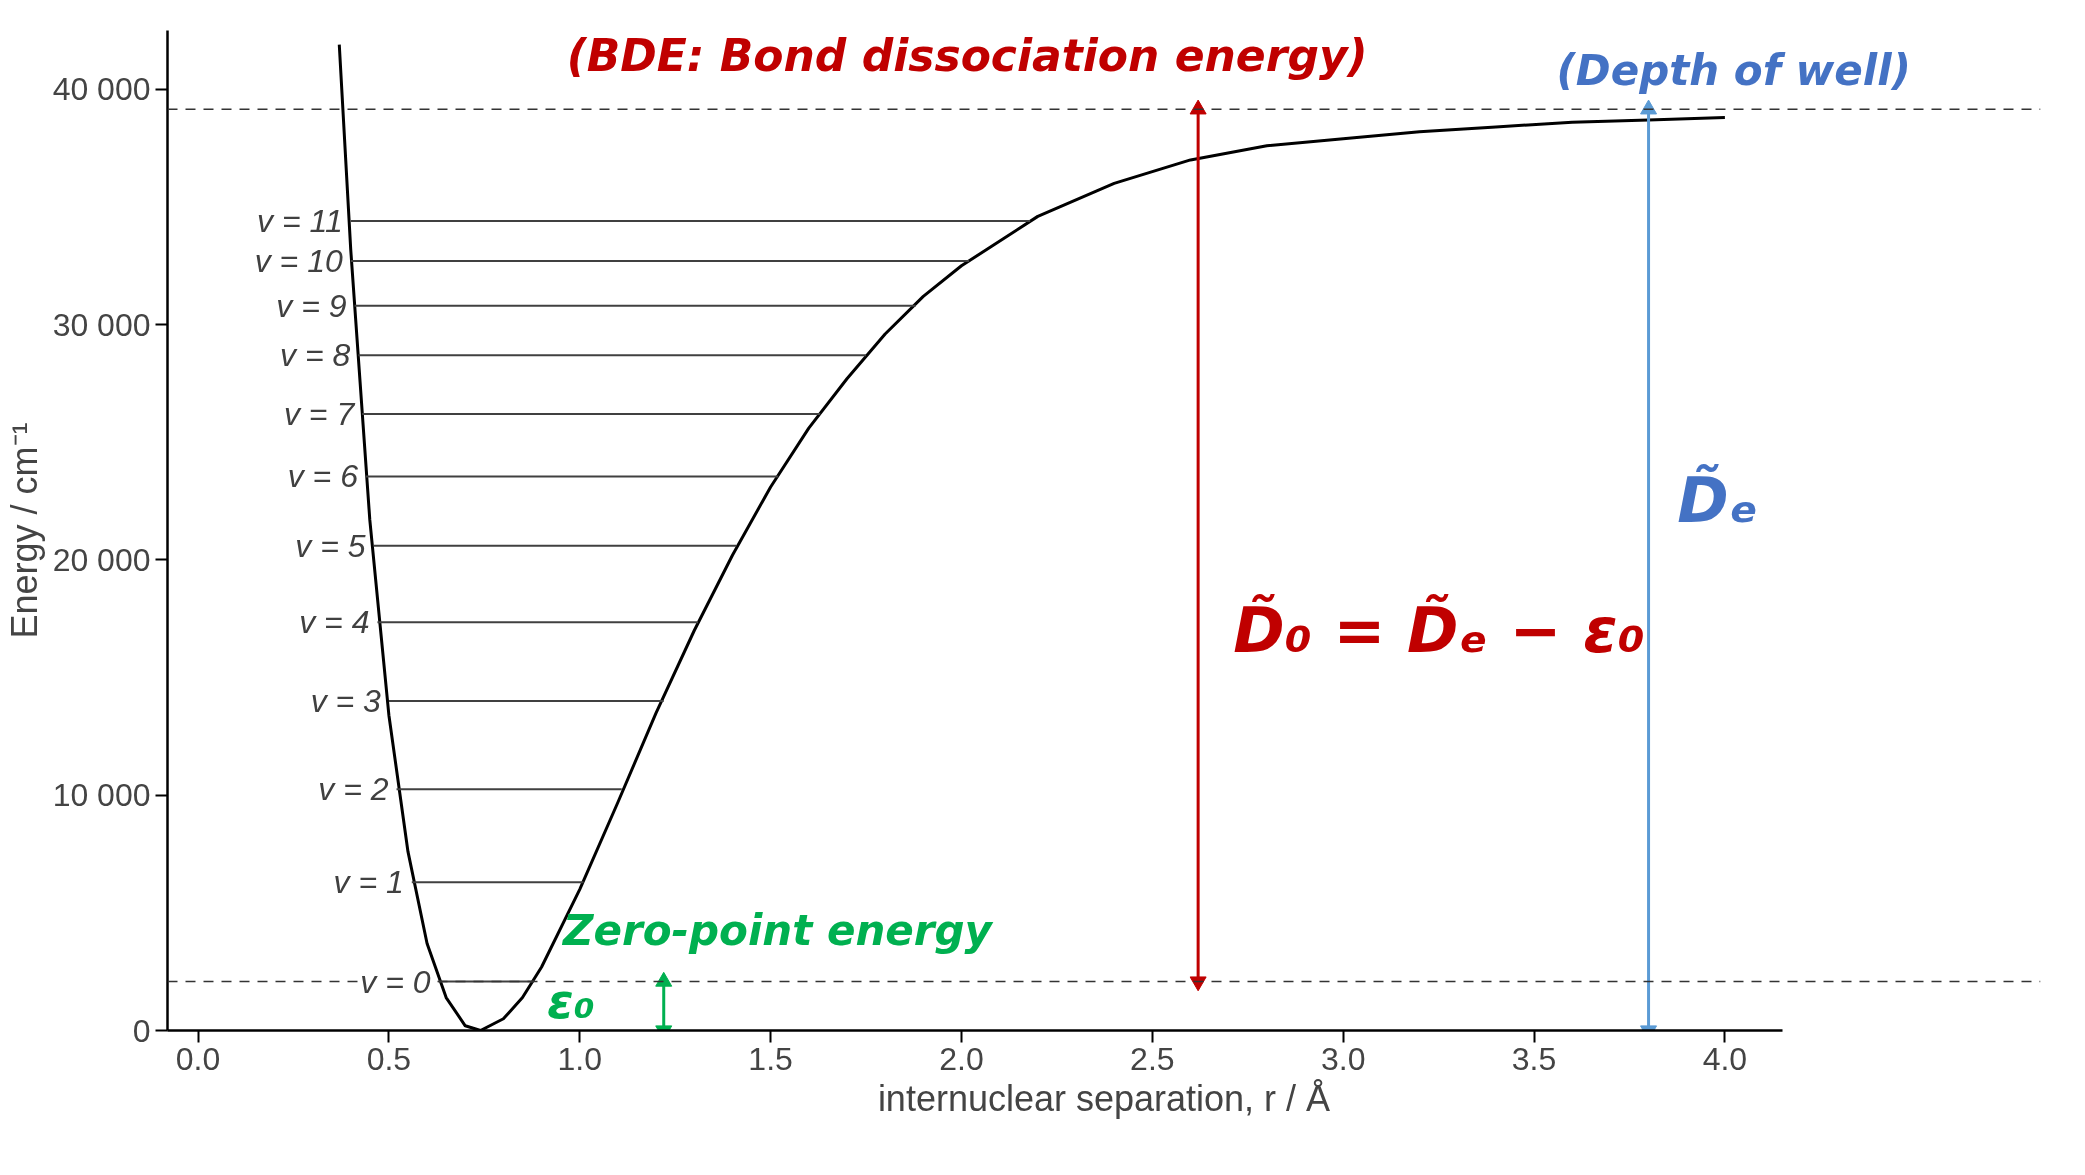 The width and height of the screenshot is (2085, 1175). What do you see at coordinates (311, 305) in the screenshot?
I see `series-label: v = 9` at bounding box center [311, 305].